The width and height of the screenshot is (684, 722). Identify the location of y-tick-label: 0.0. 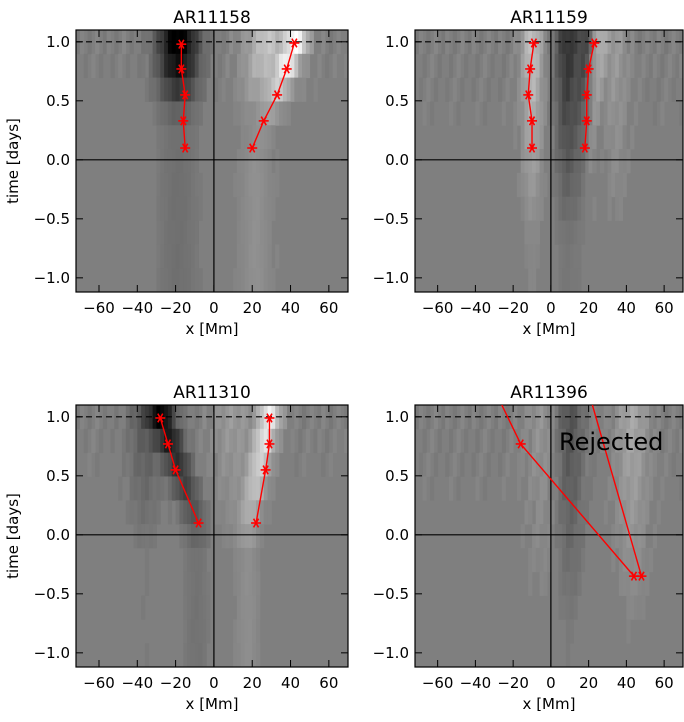
(397, 160).